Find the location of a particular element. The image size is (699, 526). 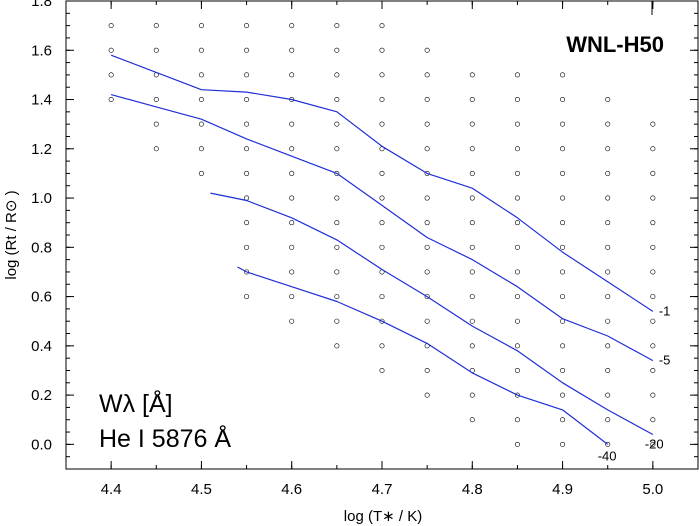

y-tick-label: 1.0 is located at coordinates (41, 198).